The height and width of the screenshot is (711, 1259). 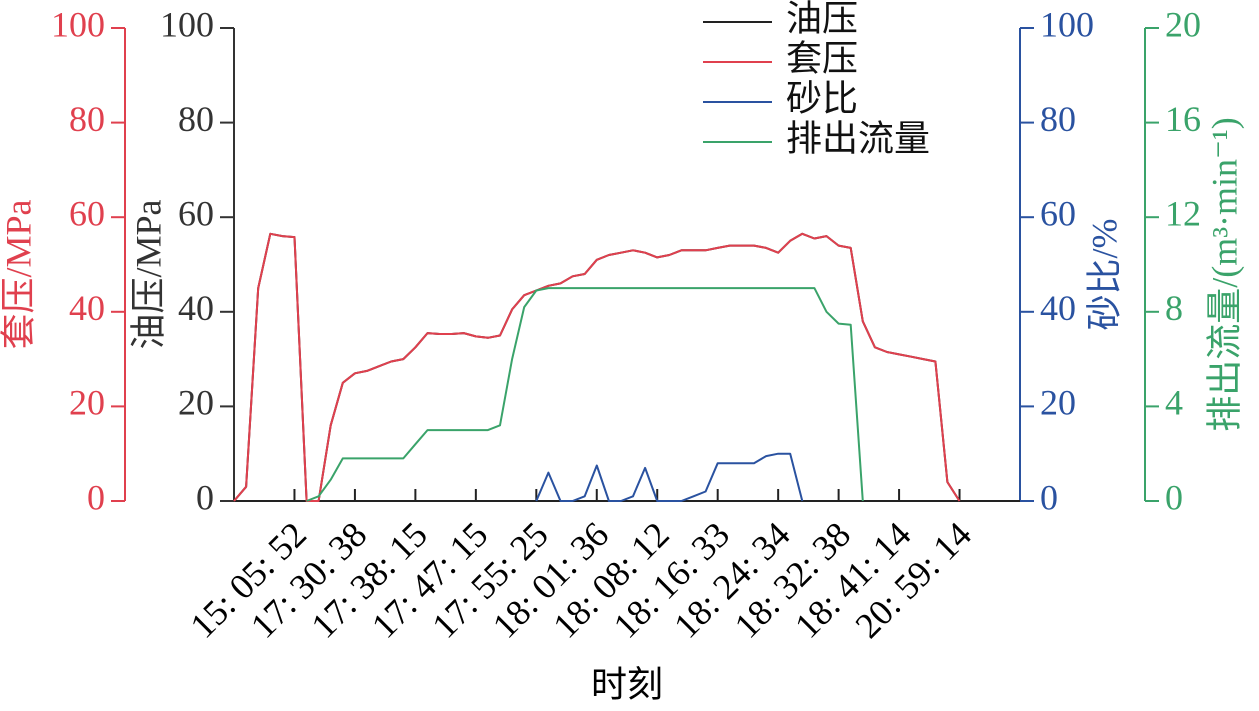 What do you see at coordinates (1224, 274) in the screenshot?
I see `y-axis-title: 排出流量/(m³·min⁻¹)` at bounding box center [1224, 274].